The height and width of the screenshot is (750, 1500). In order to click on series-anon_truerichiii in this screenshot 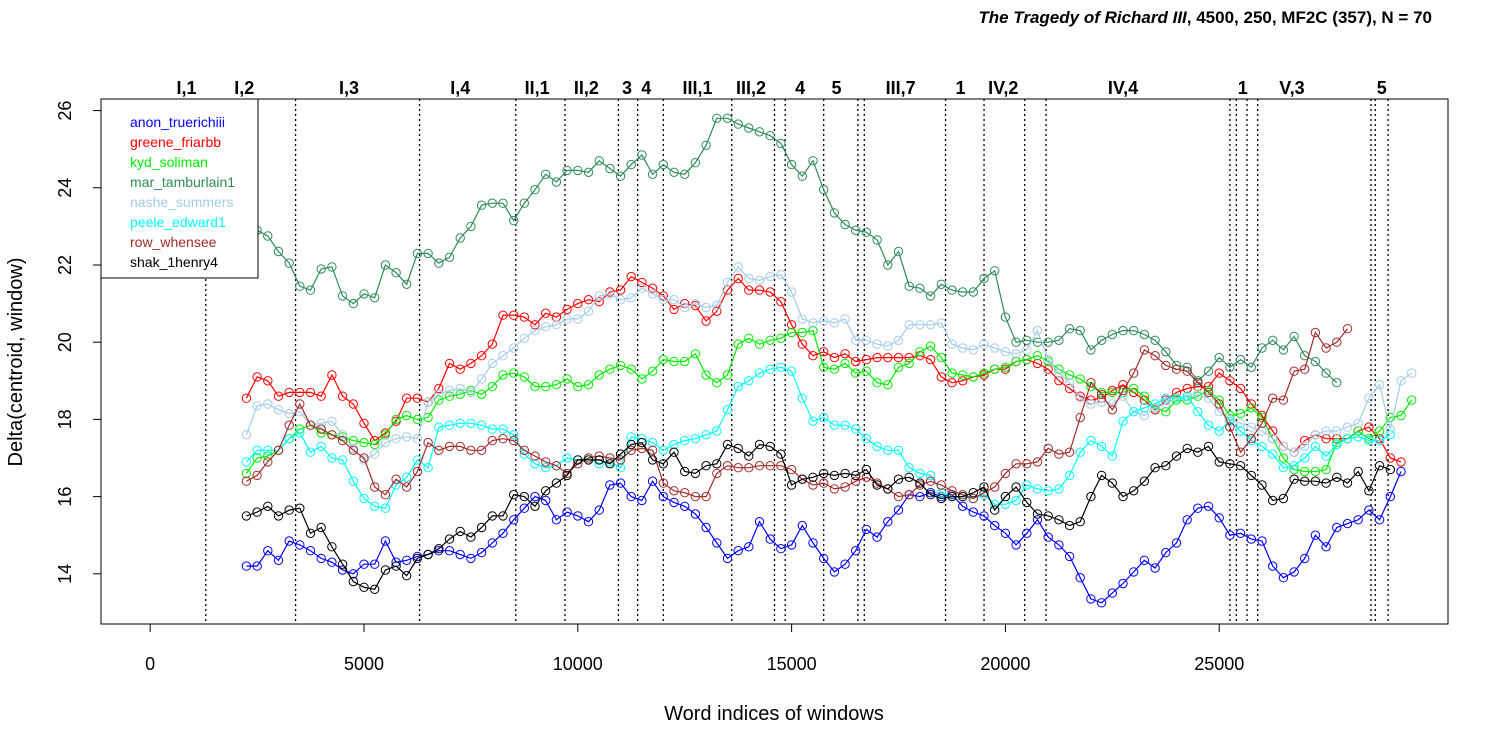, I will do `click(823, 537)`.